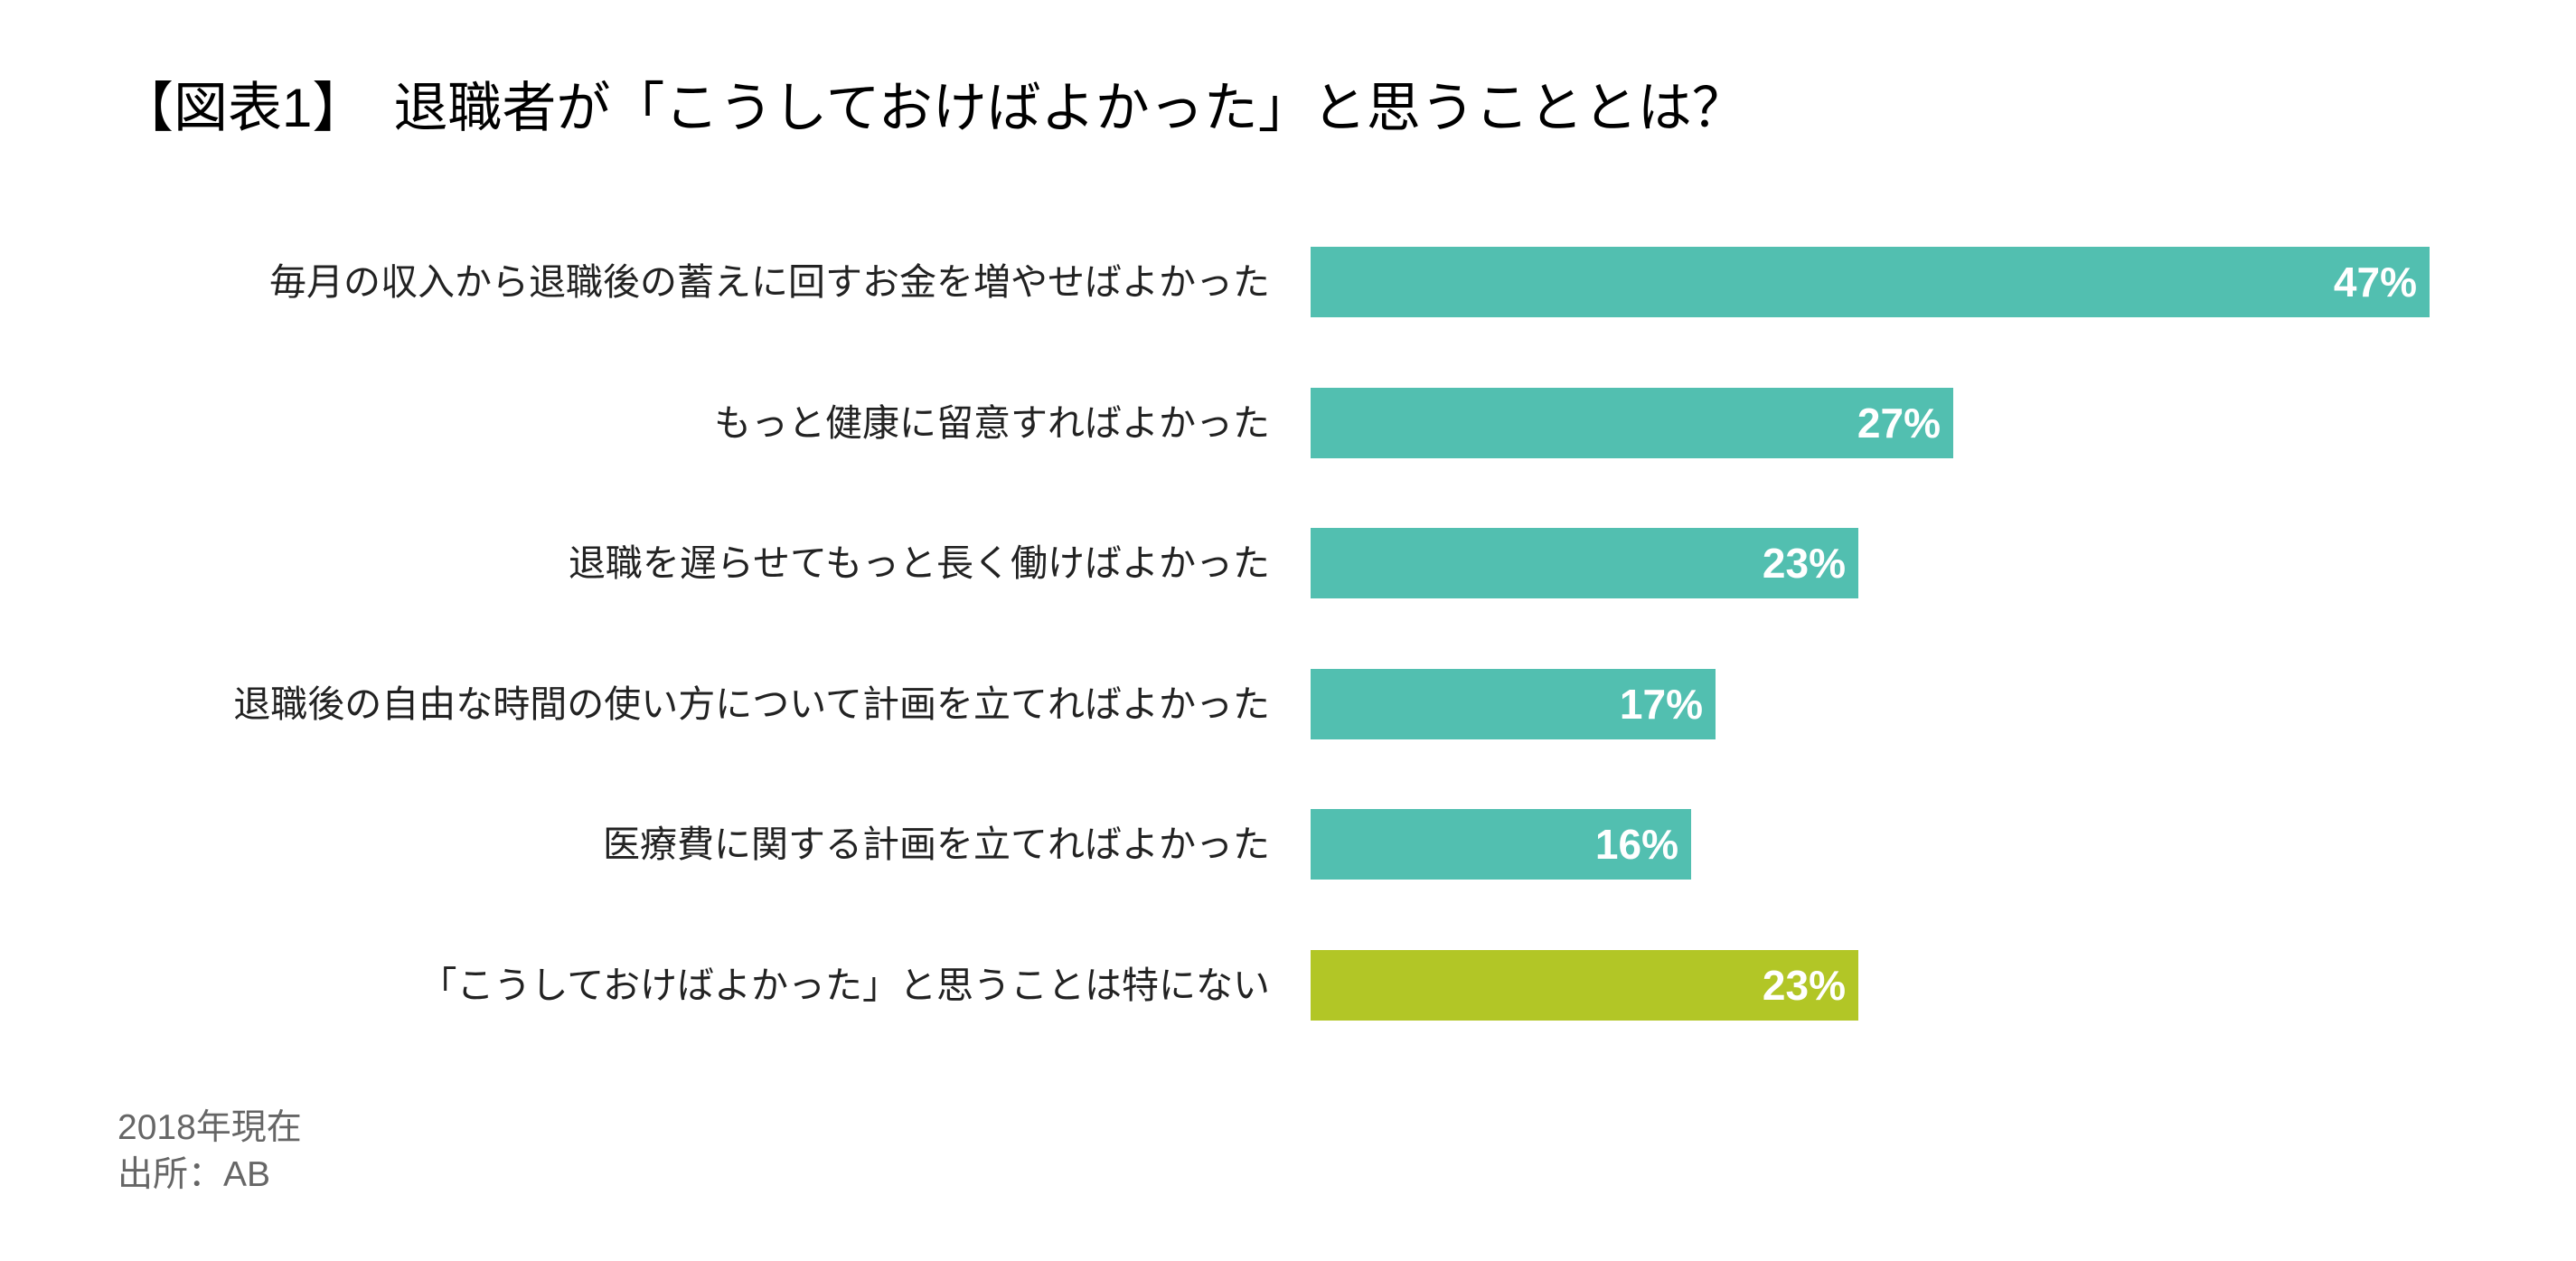 The width and height of the screenshot is (2576, 1261). Describe the element at coordinates (845, 985) in the screenshot. I see `category-label: 「こうしておけばよかった」と思うことは特にない` at that location.